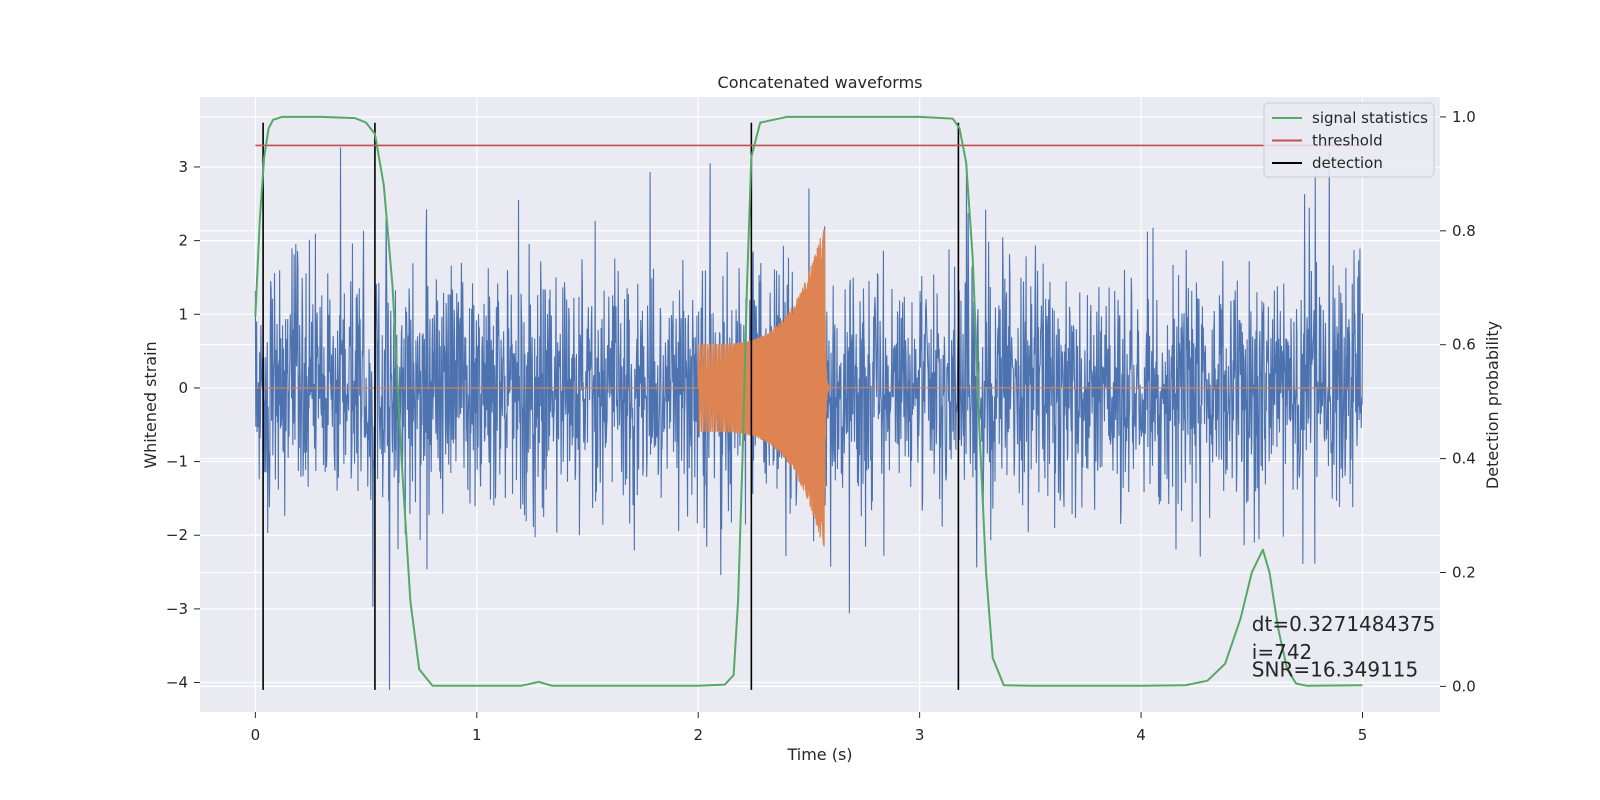 This screenshot has width=1600, height=800. I want to click on legend-label: threshold, so click(1347, 141).